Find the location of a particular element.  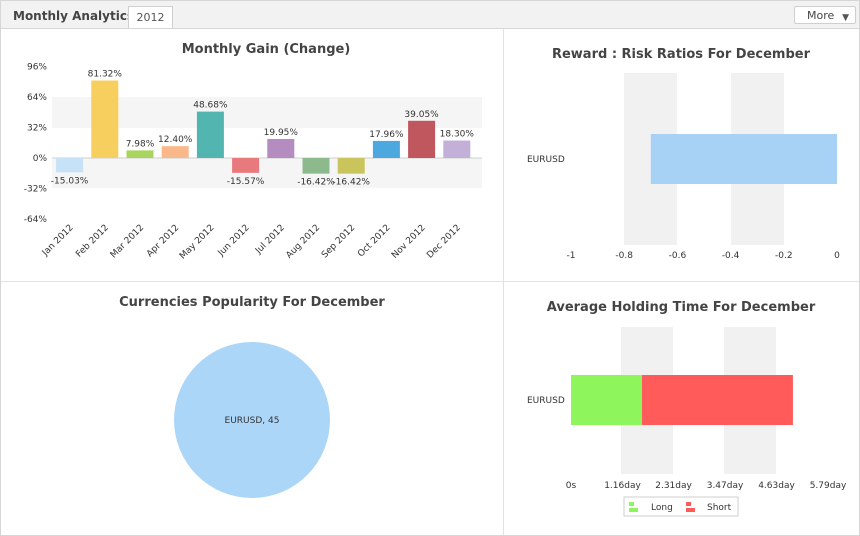

data-label: 48.68% is located at coordinates (210, 106).